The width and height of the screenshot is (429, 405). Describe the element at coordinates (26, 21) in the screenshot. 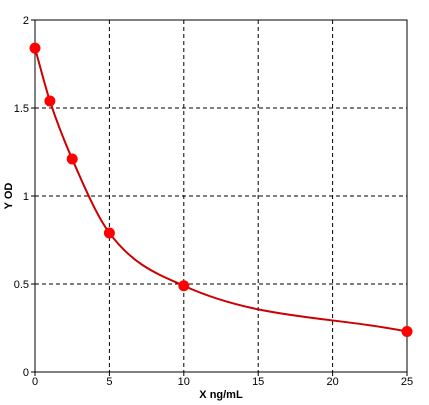

I see `y-tick-label: 2` at that location.